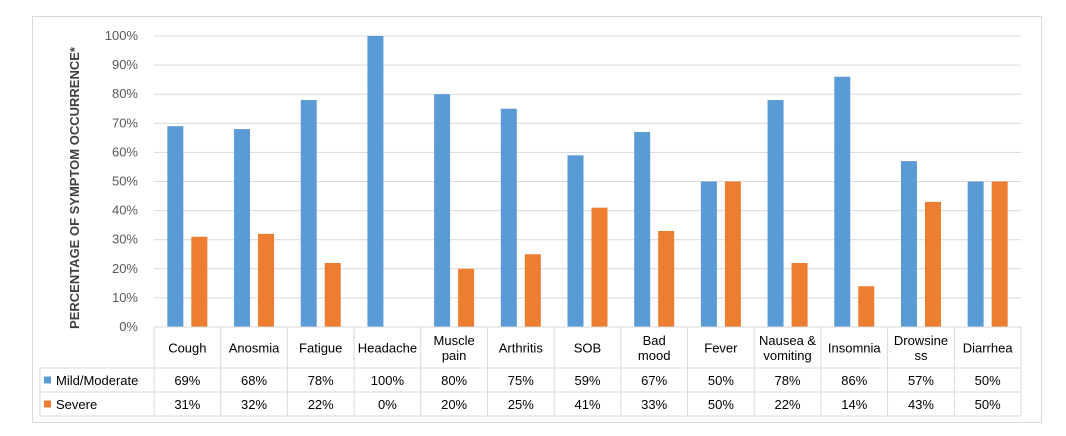  What do you see at coordinates (787, 355) in the screenshot?
I see `category-label-line: vomiting` at bounding box center [787, 355].